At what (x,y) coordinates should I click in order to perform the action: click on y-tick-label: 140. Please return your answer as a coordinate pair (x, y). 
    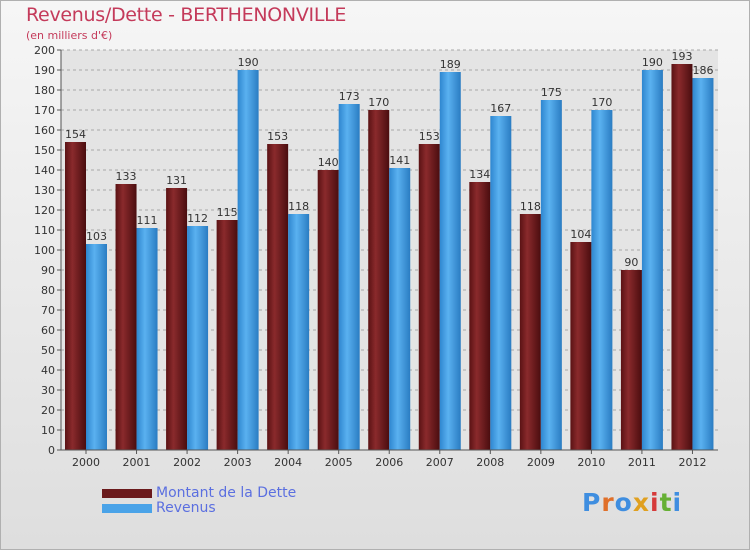
    Looking at the image, I should click on (44, 170).